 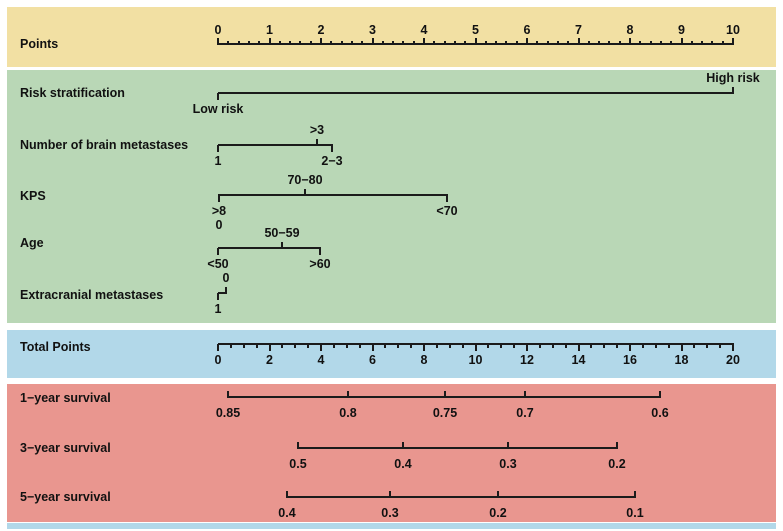 I want to click on tick-label: 14, so click(x=578, y=360).